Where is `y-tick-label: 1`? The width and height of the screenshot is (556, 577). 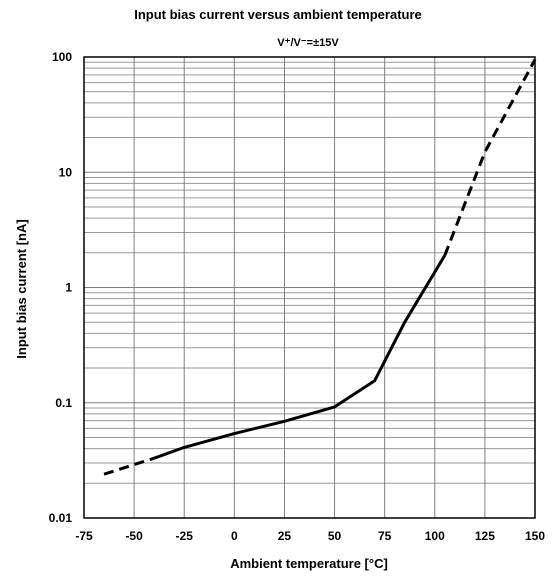 y-tick-label: 1 is located at coordinates (68, 288).